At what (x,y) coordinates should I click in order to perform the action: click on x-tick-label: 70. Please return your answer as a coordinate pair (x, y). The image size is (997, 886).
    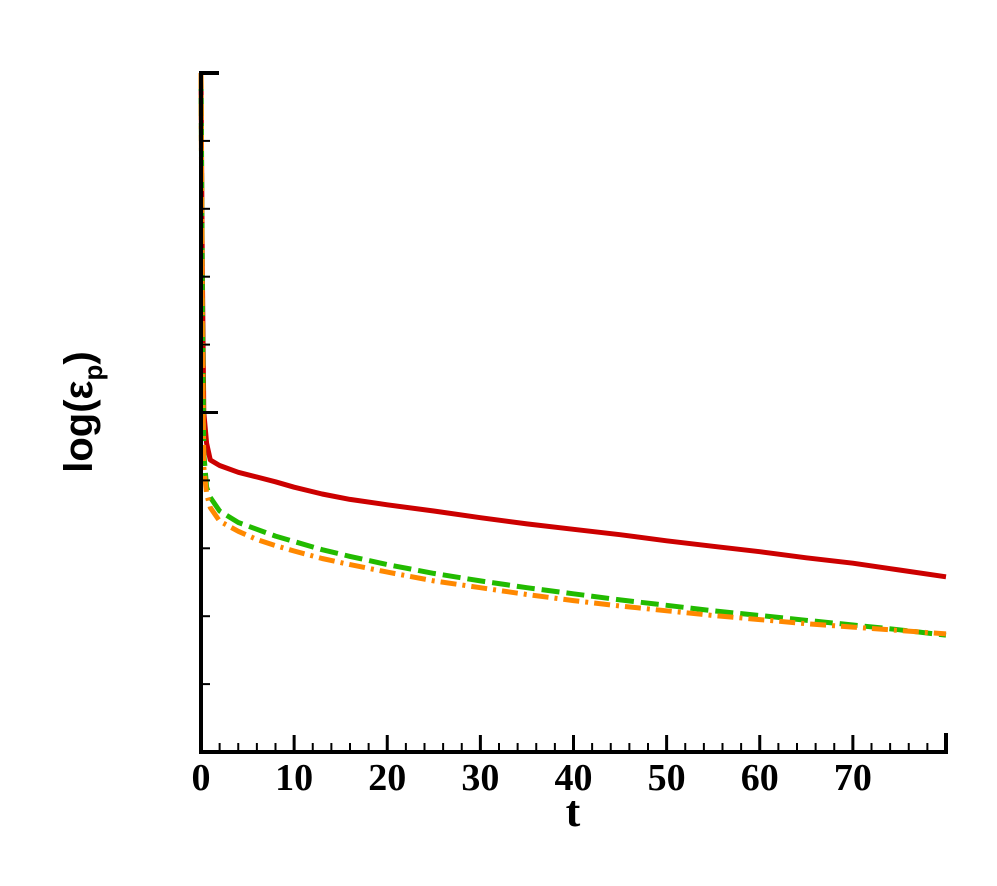
    Looking at the image, I should click on (853, 778).